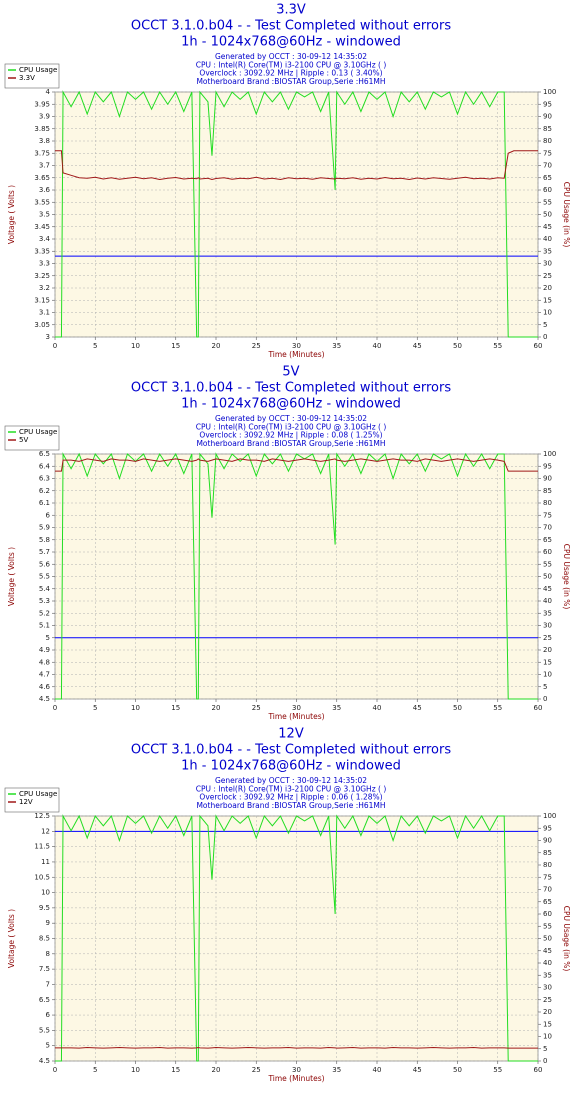  What do you see at coordinates (547, 626) in the screenshot?
I see `y2-tick-label: 30` at bounding box center [547, 626].